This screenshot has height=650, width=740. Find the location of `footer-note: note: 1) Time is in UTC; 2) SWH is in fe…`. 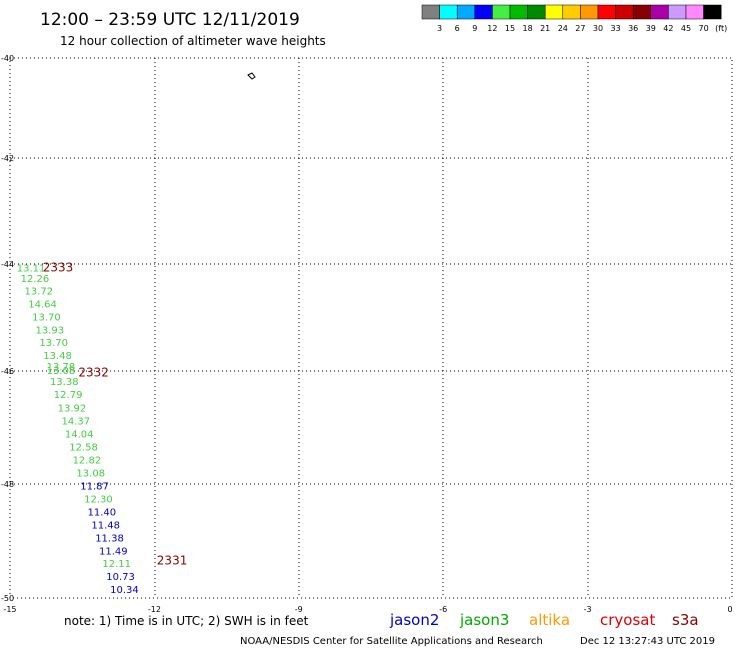

footer-note: note: 1) Time is in UTC; 2) SWH is in fe… is located at coordinates (186, 621).